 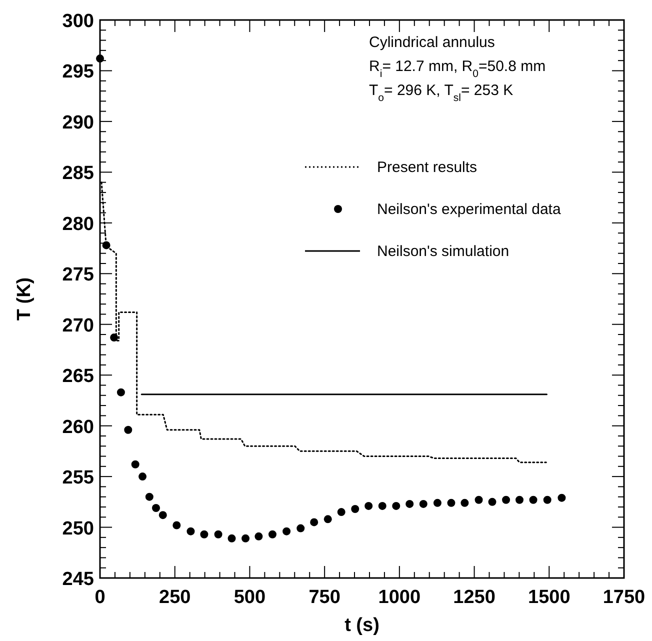 What do you see at coordinates (474, 597) in the screenshot?
I see `x-tick-label: 1250` at bounding box center [474, 597].